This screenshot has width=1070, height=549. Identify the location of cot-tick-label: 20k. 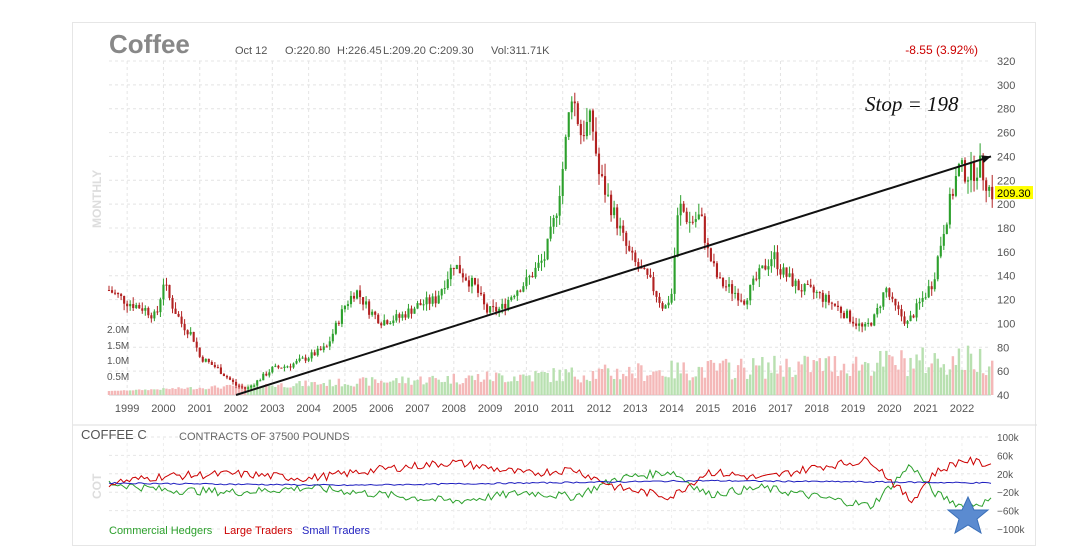
(1005, 475).